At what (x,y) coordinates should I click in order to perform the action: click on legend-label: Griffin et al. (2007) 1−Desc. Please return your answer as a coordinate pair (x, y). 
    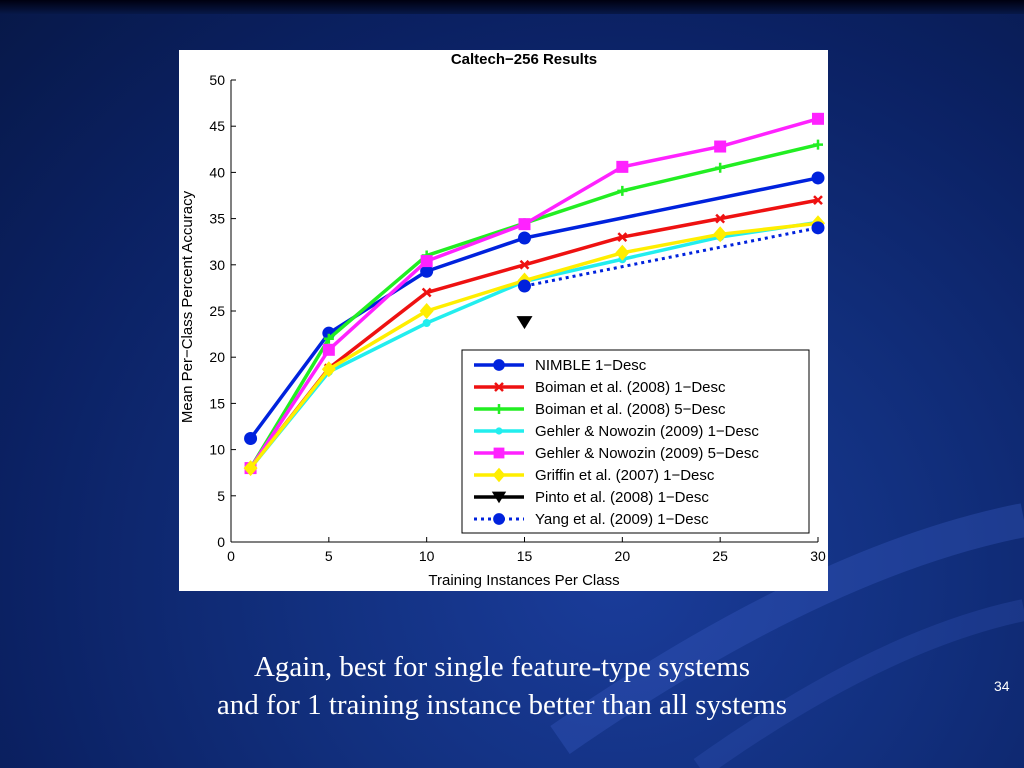
    Looking at the image, I should click on (625, 475).